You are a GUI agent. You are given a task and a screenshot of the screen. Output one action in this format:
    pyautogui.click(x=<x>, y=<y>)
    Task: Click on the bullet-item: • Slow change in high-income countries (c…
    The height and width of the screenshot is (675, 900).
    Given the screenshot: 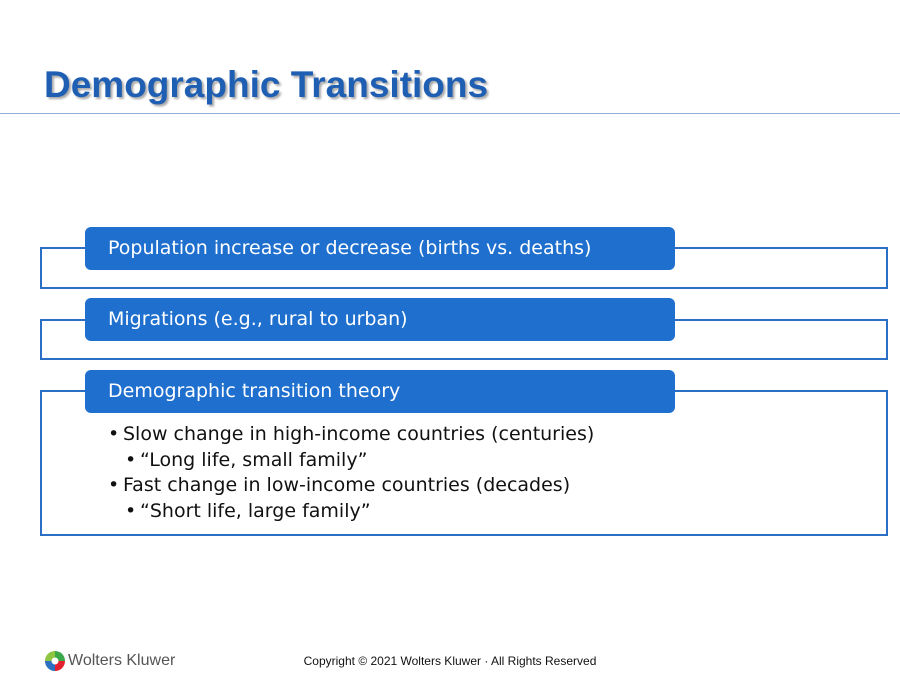 What is the action you would take?
    pyautogui.click(x=351, y=435)
    